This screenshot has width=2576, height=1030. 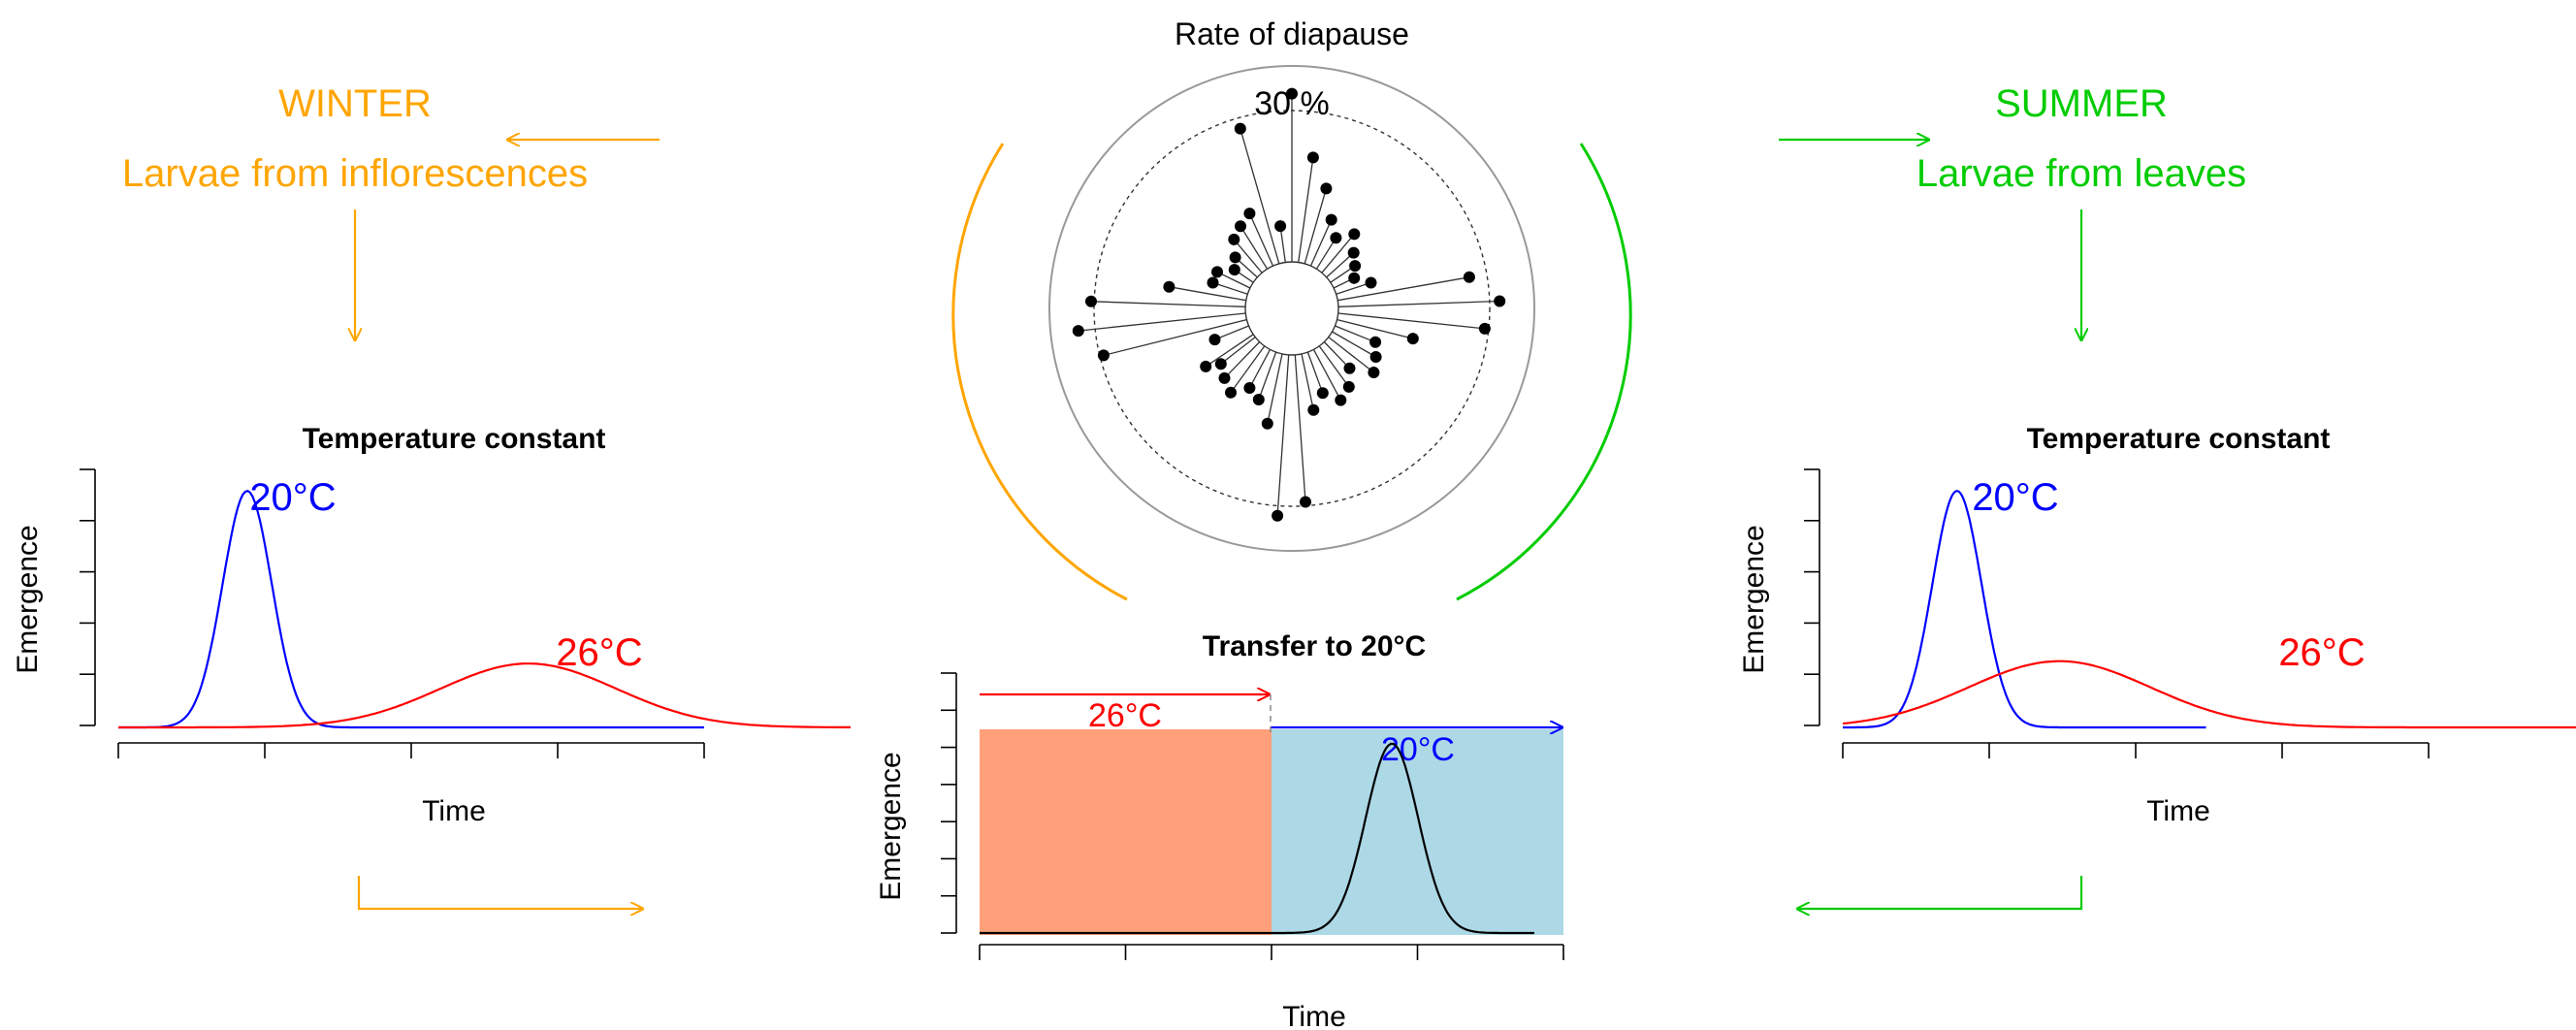 I want to click on center-series, so click(x=1257, y=839).